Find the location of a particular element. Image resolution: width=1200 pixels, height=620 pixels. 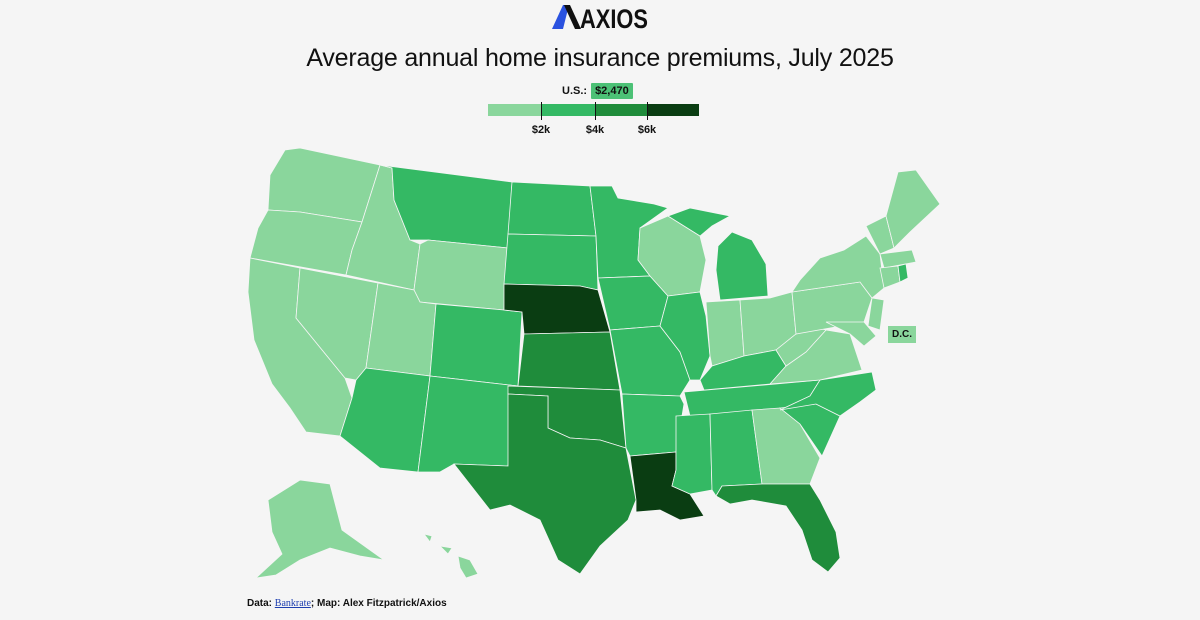

state-wyoming is located at coordinates (461, 275).